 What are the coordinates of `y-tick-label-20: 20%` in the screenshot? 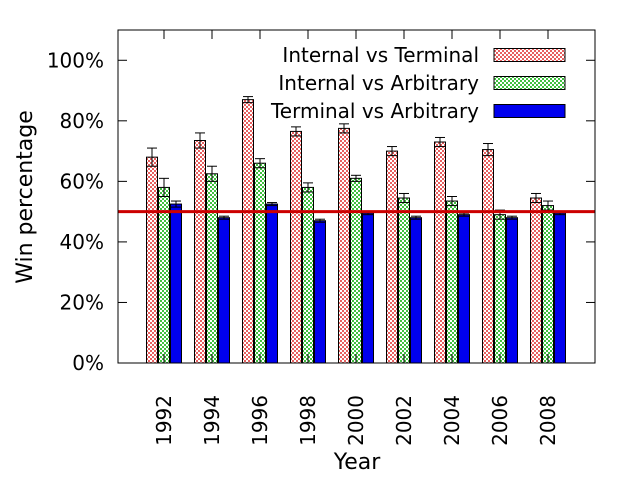 It's located at (82, 302).